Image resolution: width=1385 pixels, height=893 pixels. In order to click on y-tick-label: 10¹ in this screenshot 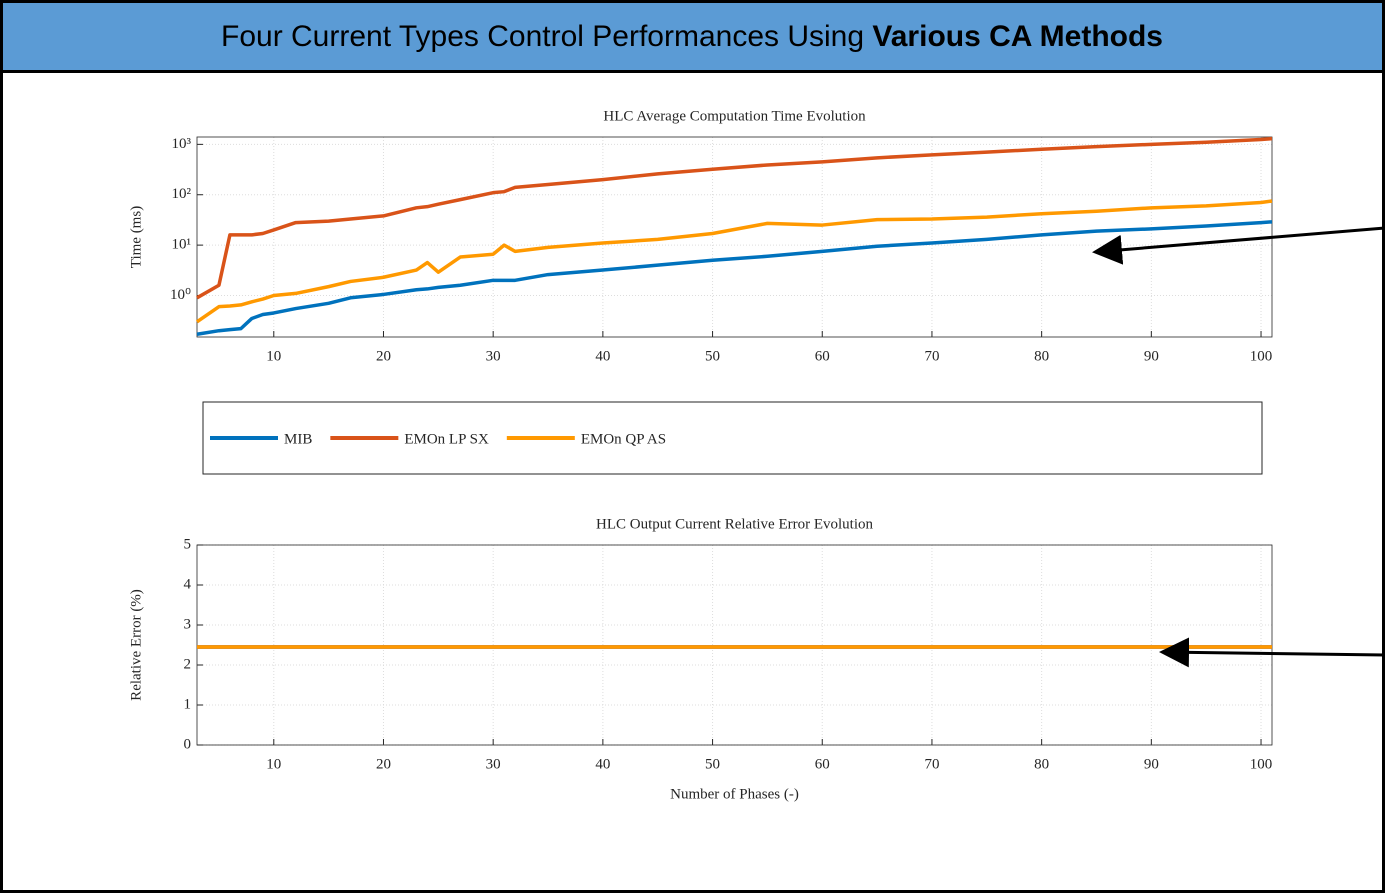, I will do `click(182, 245)`.